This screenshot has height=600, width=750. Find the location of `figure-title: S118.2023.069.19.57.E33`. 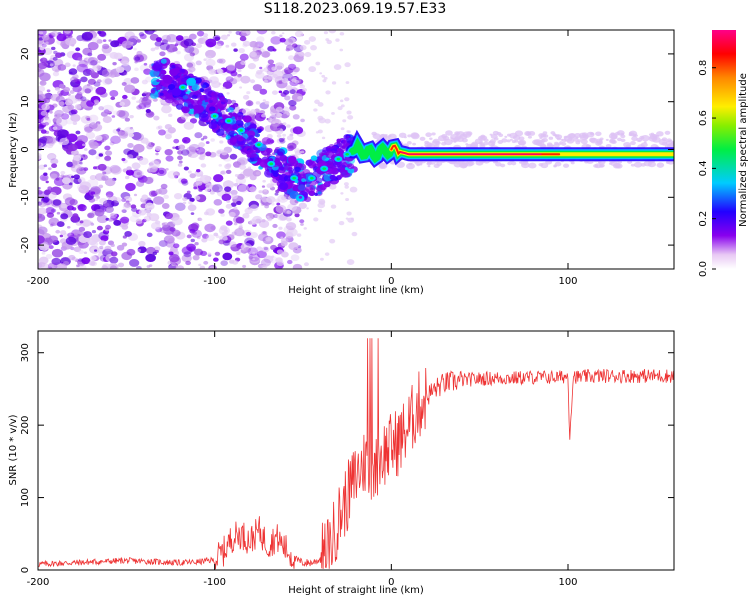

figure-title: S118.2023.069.19.57.E33 is located at coordinates (355, 9).